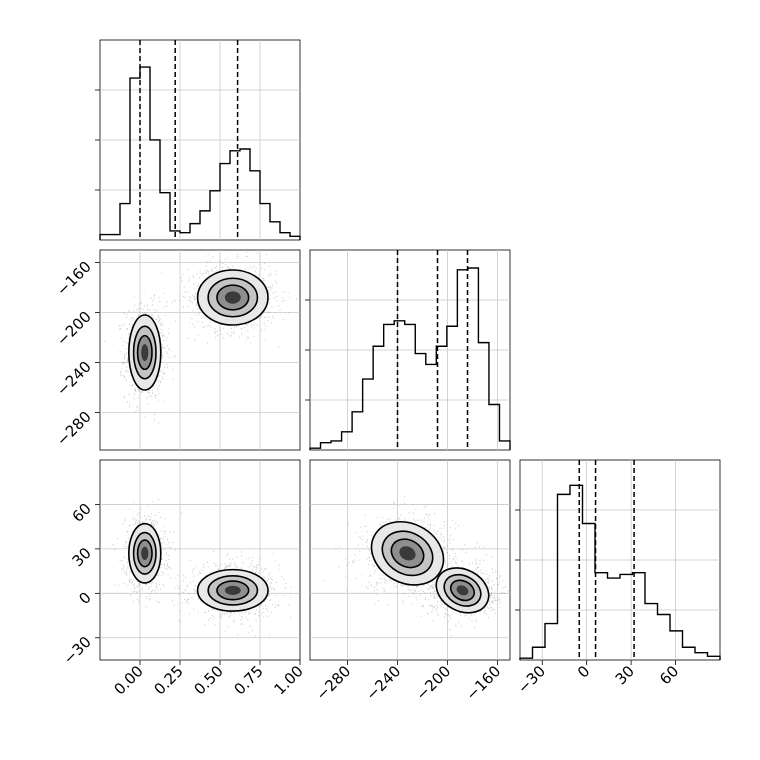 The height and width of the screenshot is (760, 760). Describe the element at coordinates (82, 513) in the screenshot. I see `y-tick-label-p2: 60` at that location.